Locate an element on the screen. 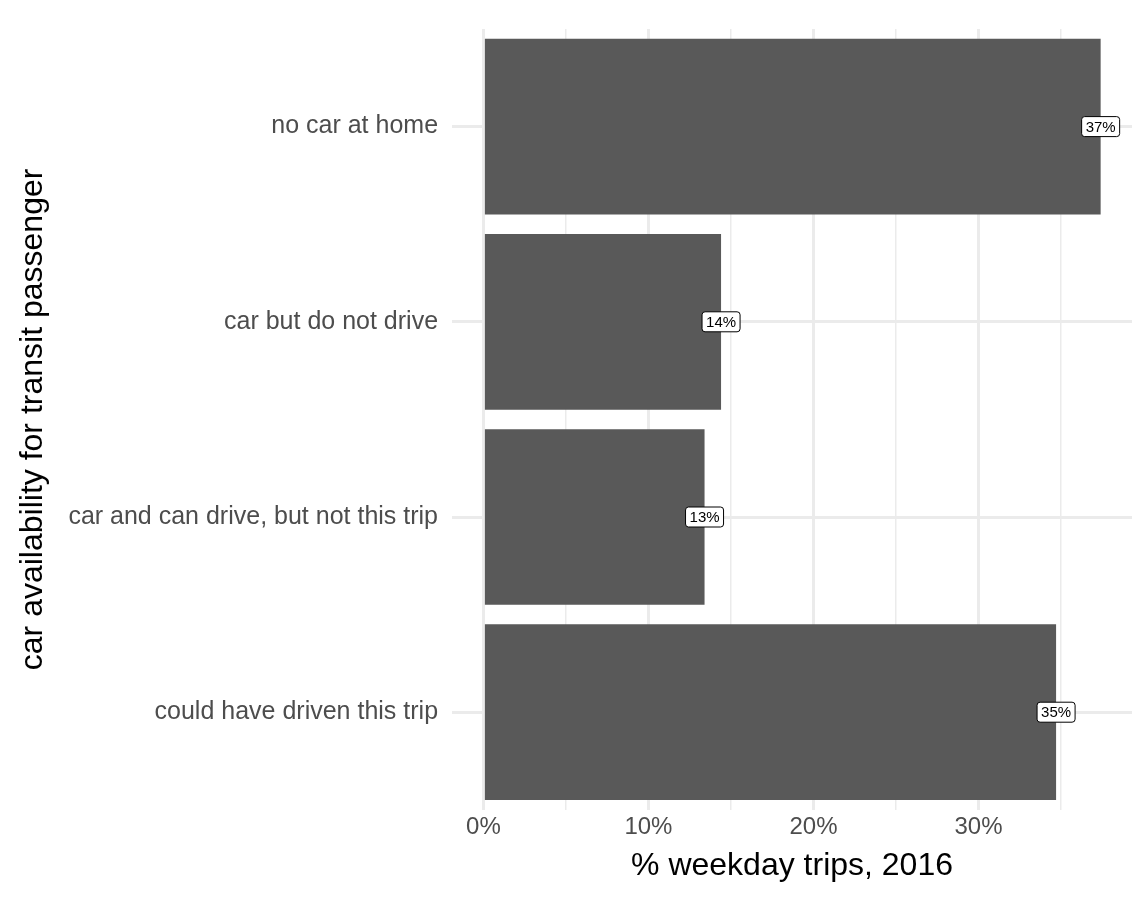 The width and height of the screenshot is (1132, 899). data-label: 37% is located at coordinates (1100, 126).